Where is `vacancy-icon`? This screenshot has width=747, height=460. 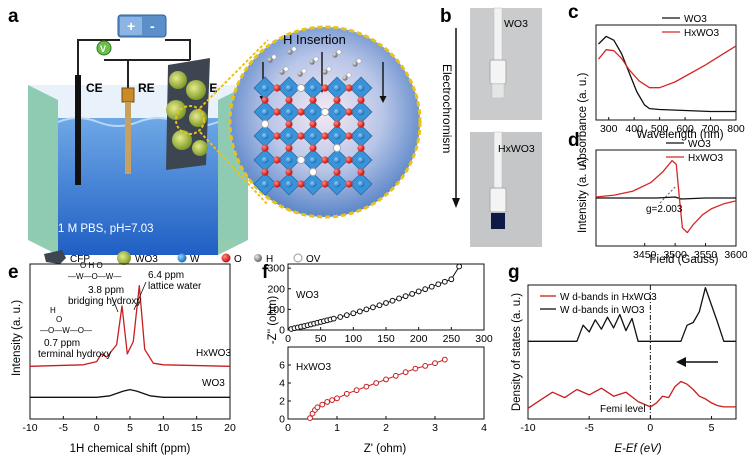
vacancy-icon is located at coordinates (298, 258).